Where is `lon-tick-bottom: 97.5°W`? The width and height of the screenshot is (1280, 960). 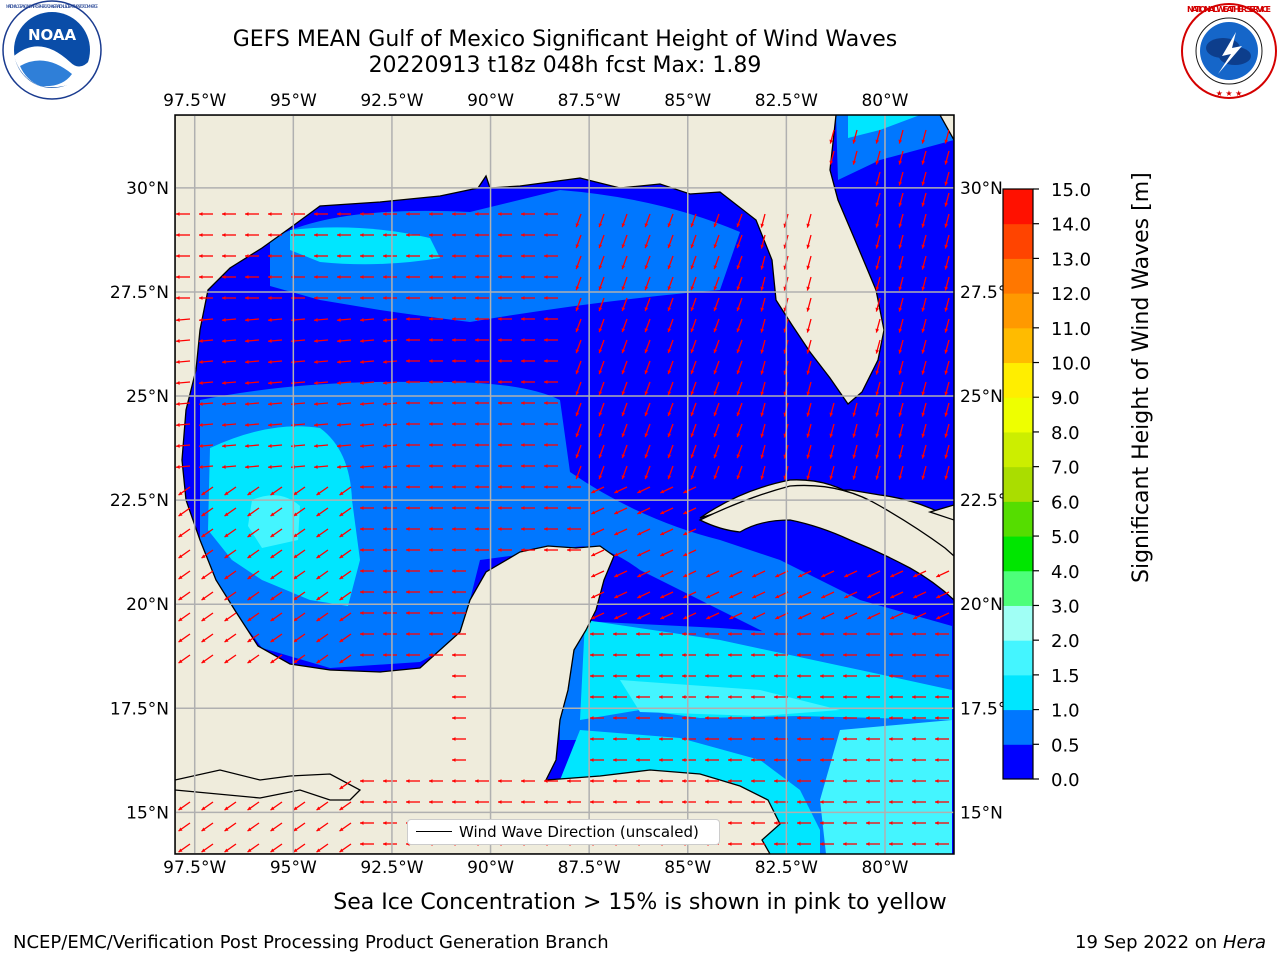 lon-tick-bottom: 97.5°W is located at coordinates (194, 868).